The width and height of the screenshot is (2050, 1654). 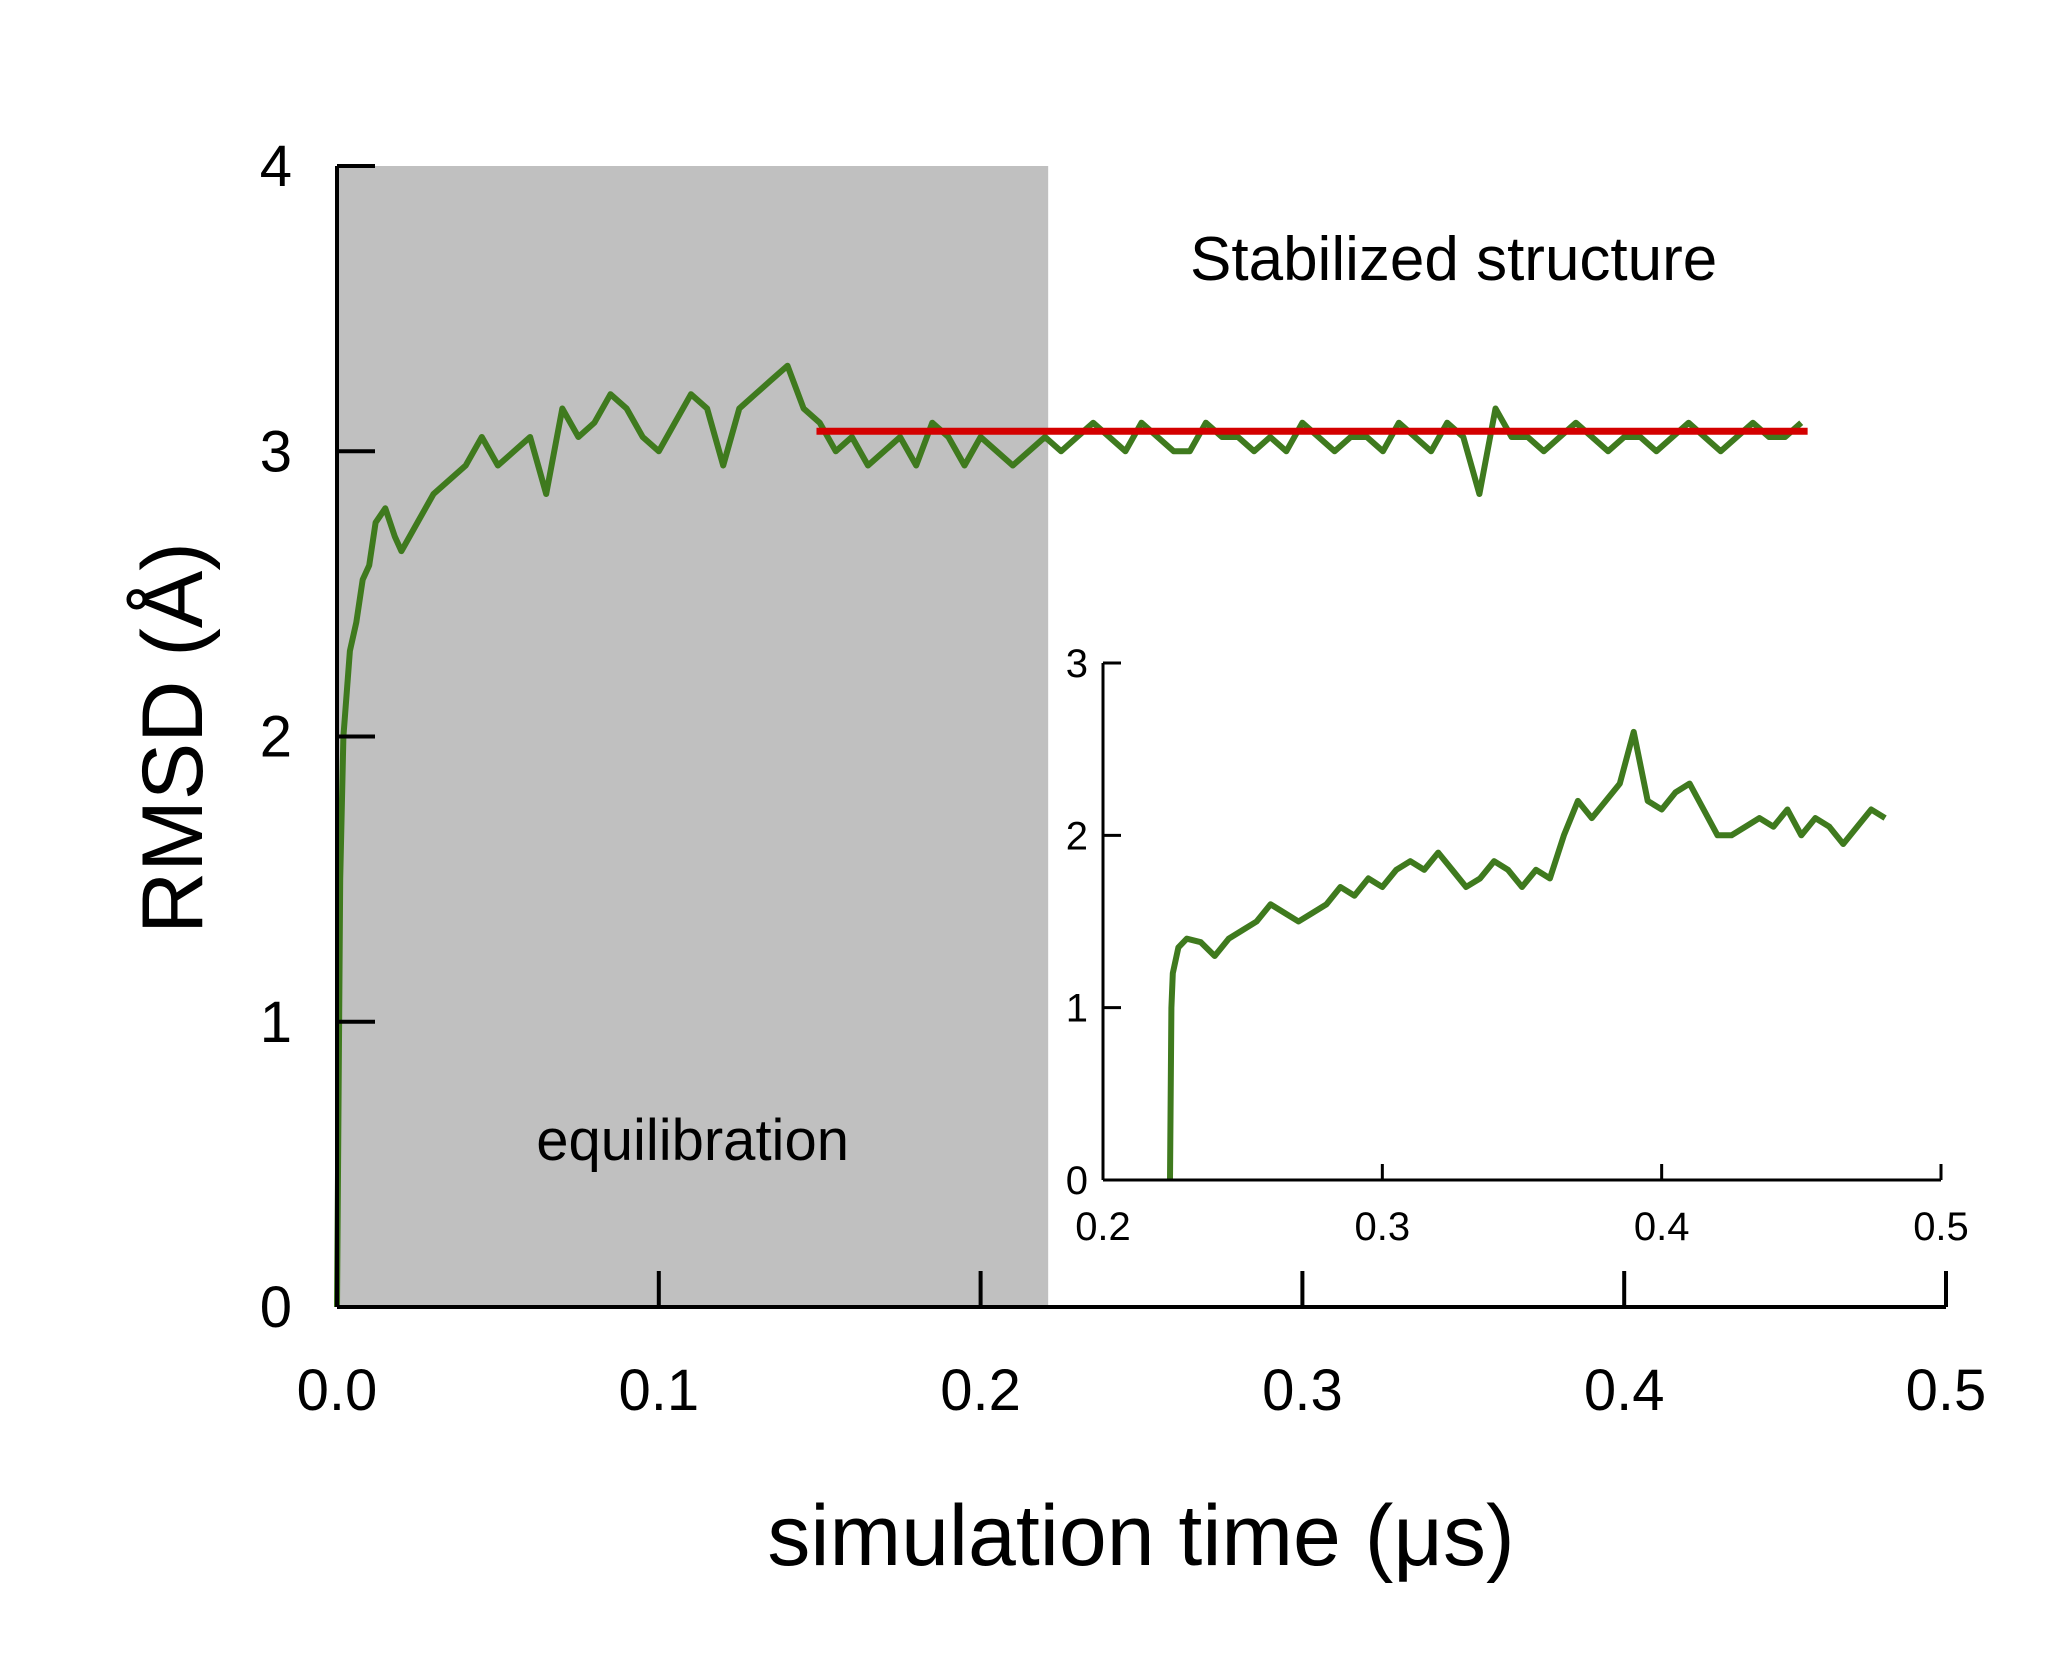 What do you see at coordinates (658, 1390) in the screenshot?
I see `x-tick-label: 0.1` at bounding box center [658, 1390].